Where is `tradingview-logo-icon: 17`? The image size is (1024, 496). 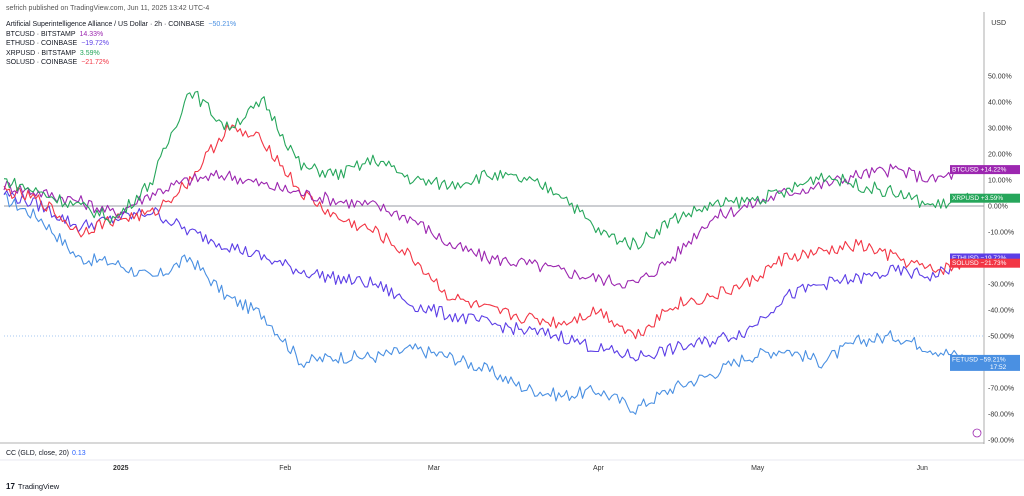
tradingview-logo-icon: 17 is located at coordinates (10, 486).